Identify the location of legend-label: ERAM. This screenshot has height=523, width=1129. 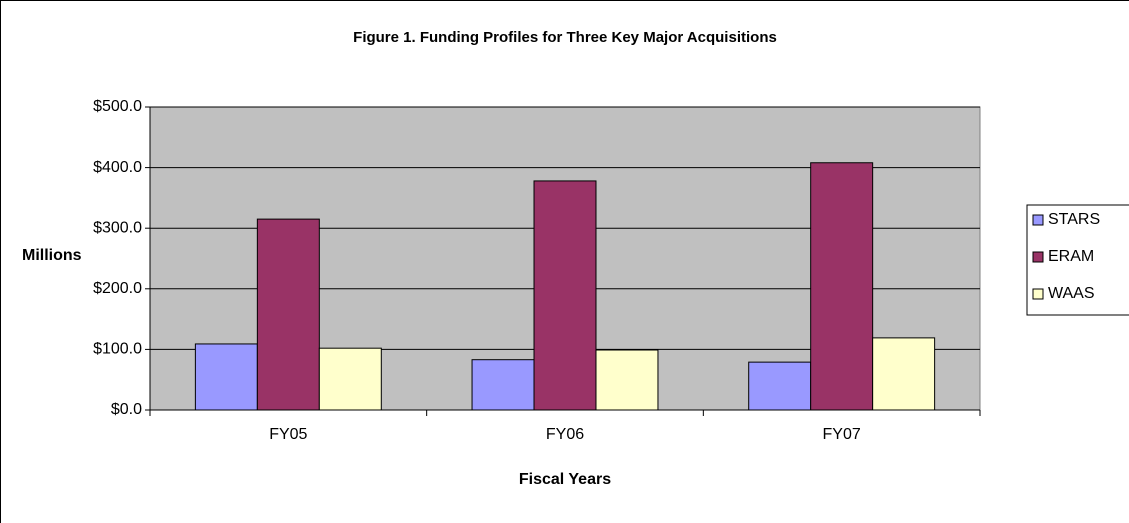
(1071, 256).